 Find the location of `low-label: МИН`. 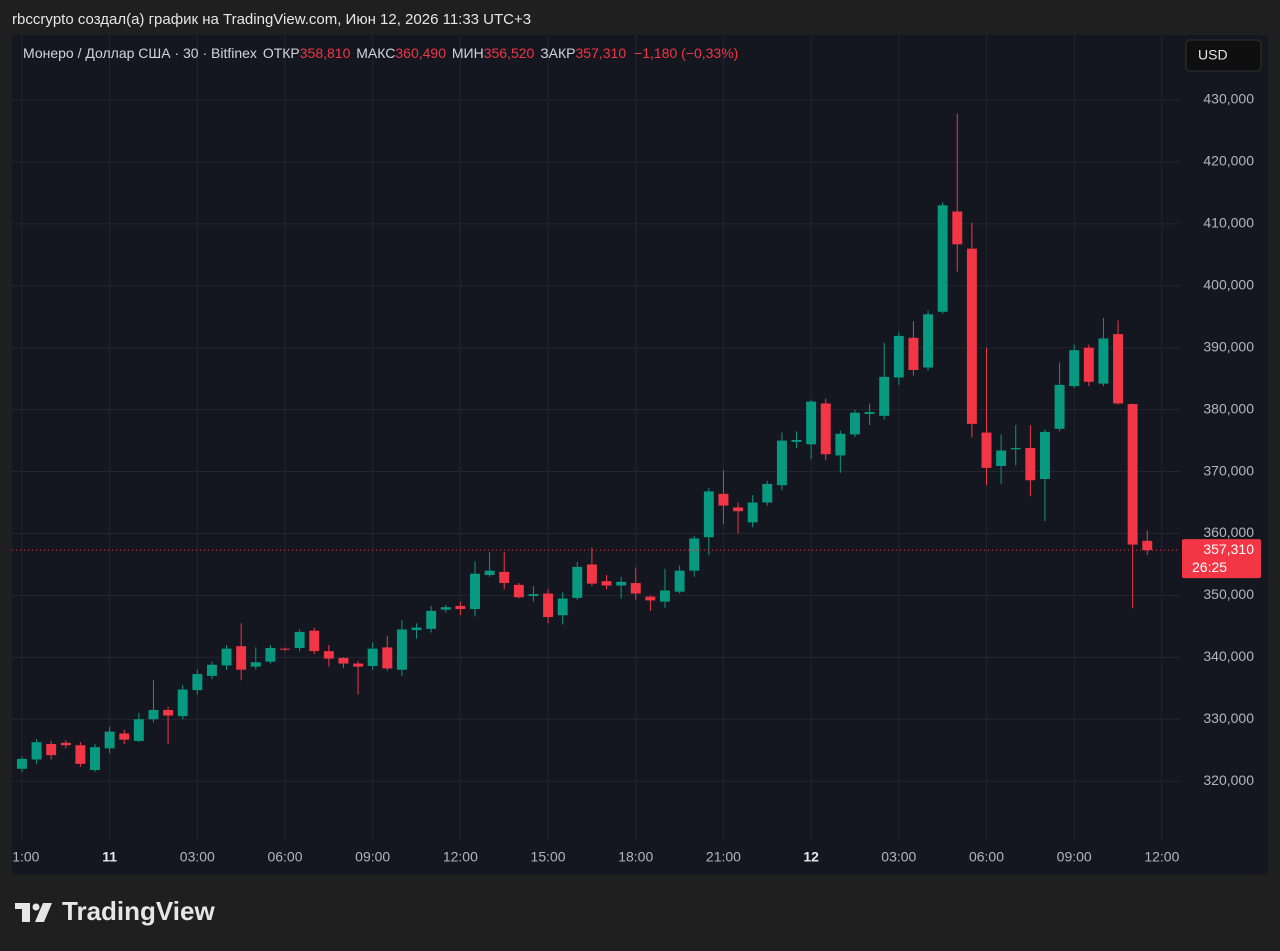

low-label: МИН is located at coordinates (468, 53).